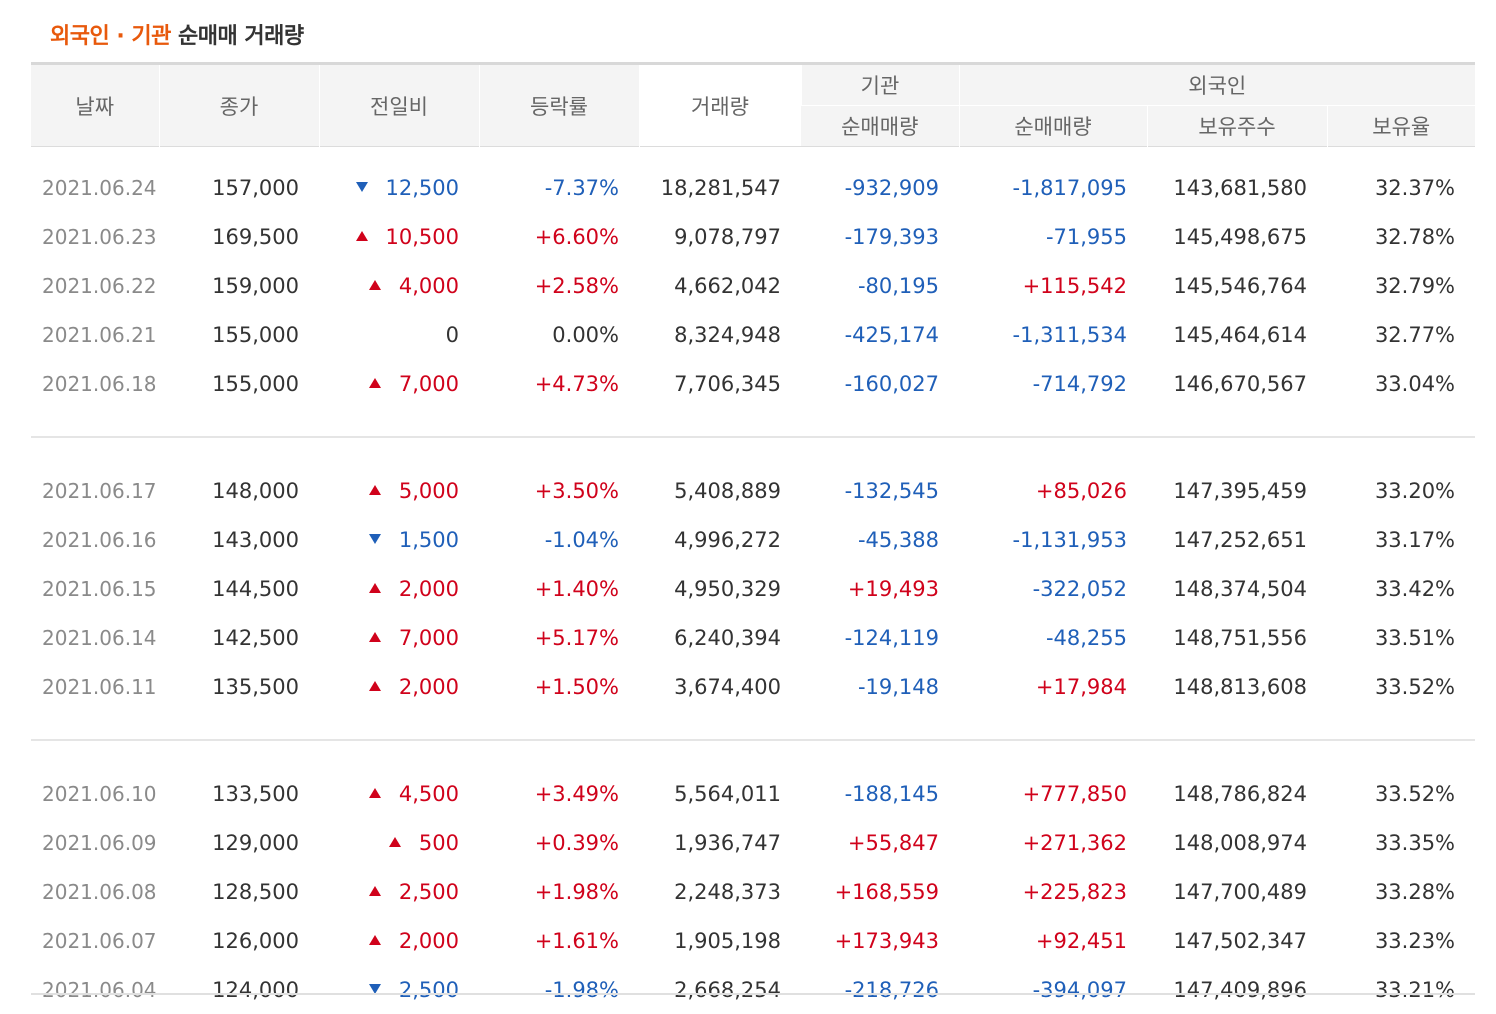  I want to click on cell-rate: +2.58%, so click(559, 285).